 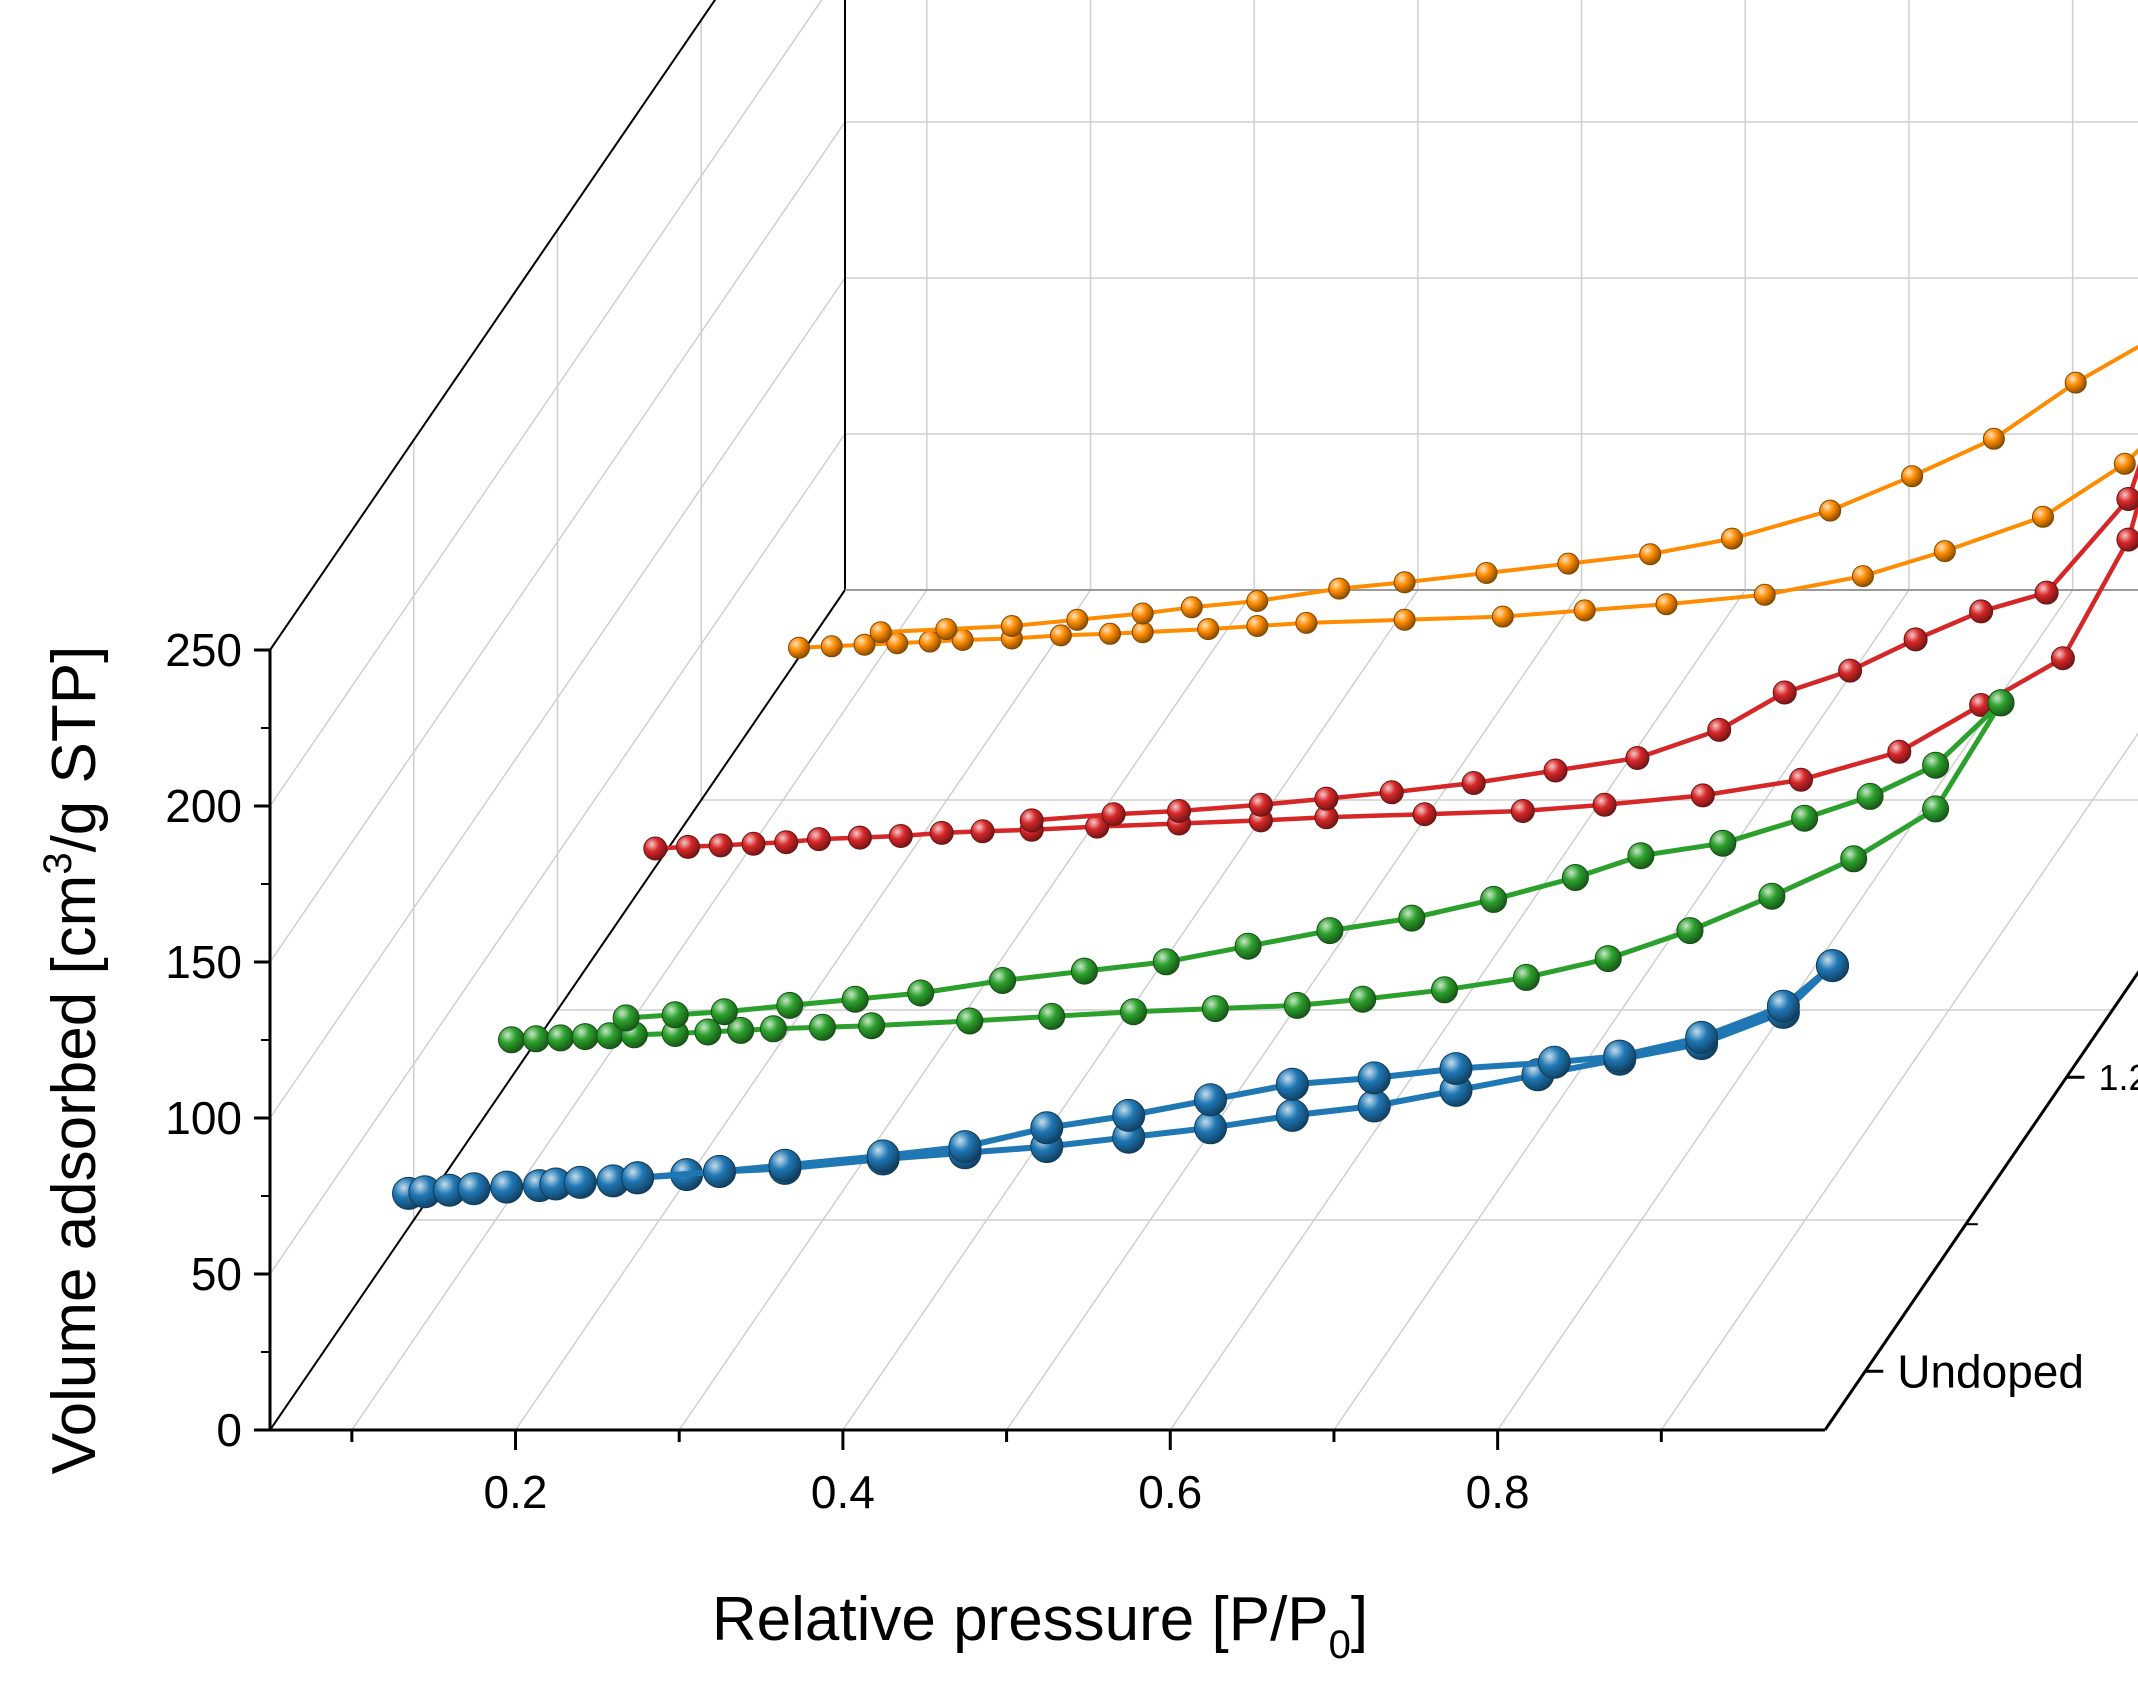 I want to click on series-undoped, so click(x=1120, y=1079).